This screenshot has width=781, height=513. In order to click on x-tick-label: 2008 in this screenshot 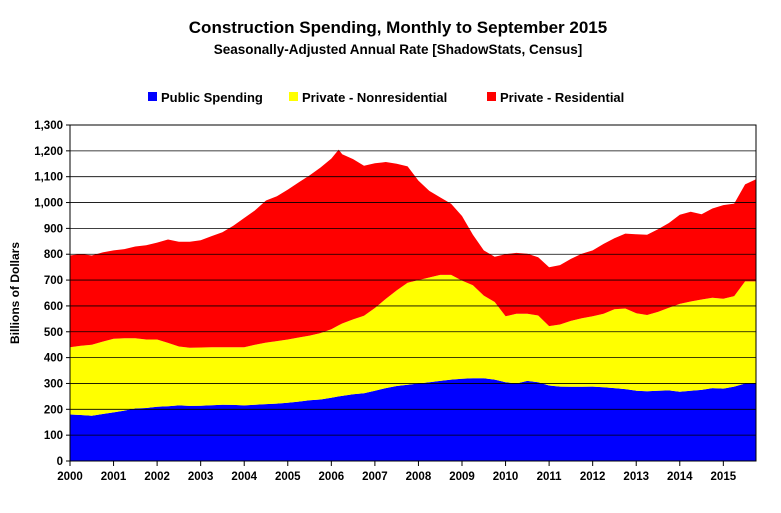, I will do `click(419, 477)`.